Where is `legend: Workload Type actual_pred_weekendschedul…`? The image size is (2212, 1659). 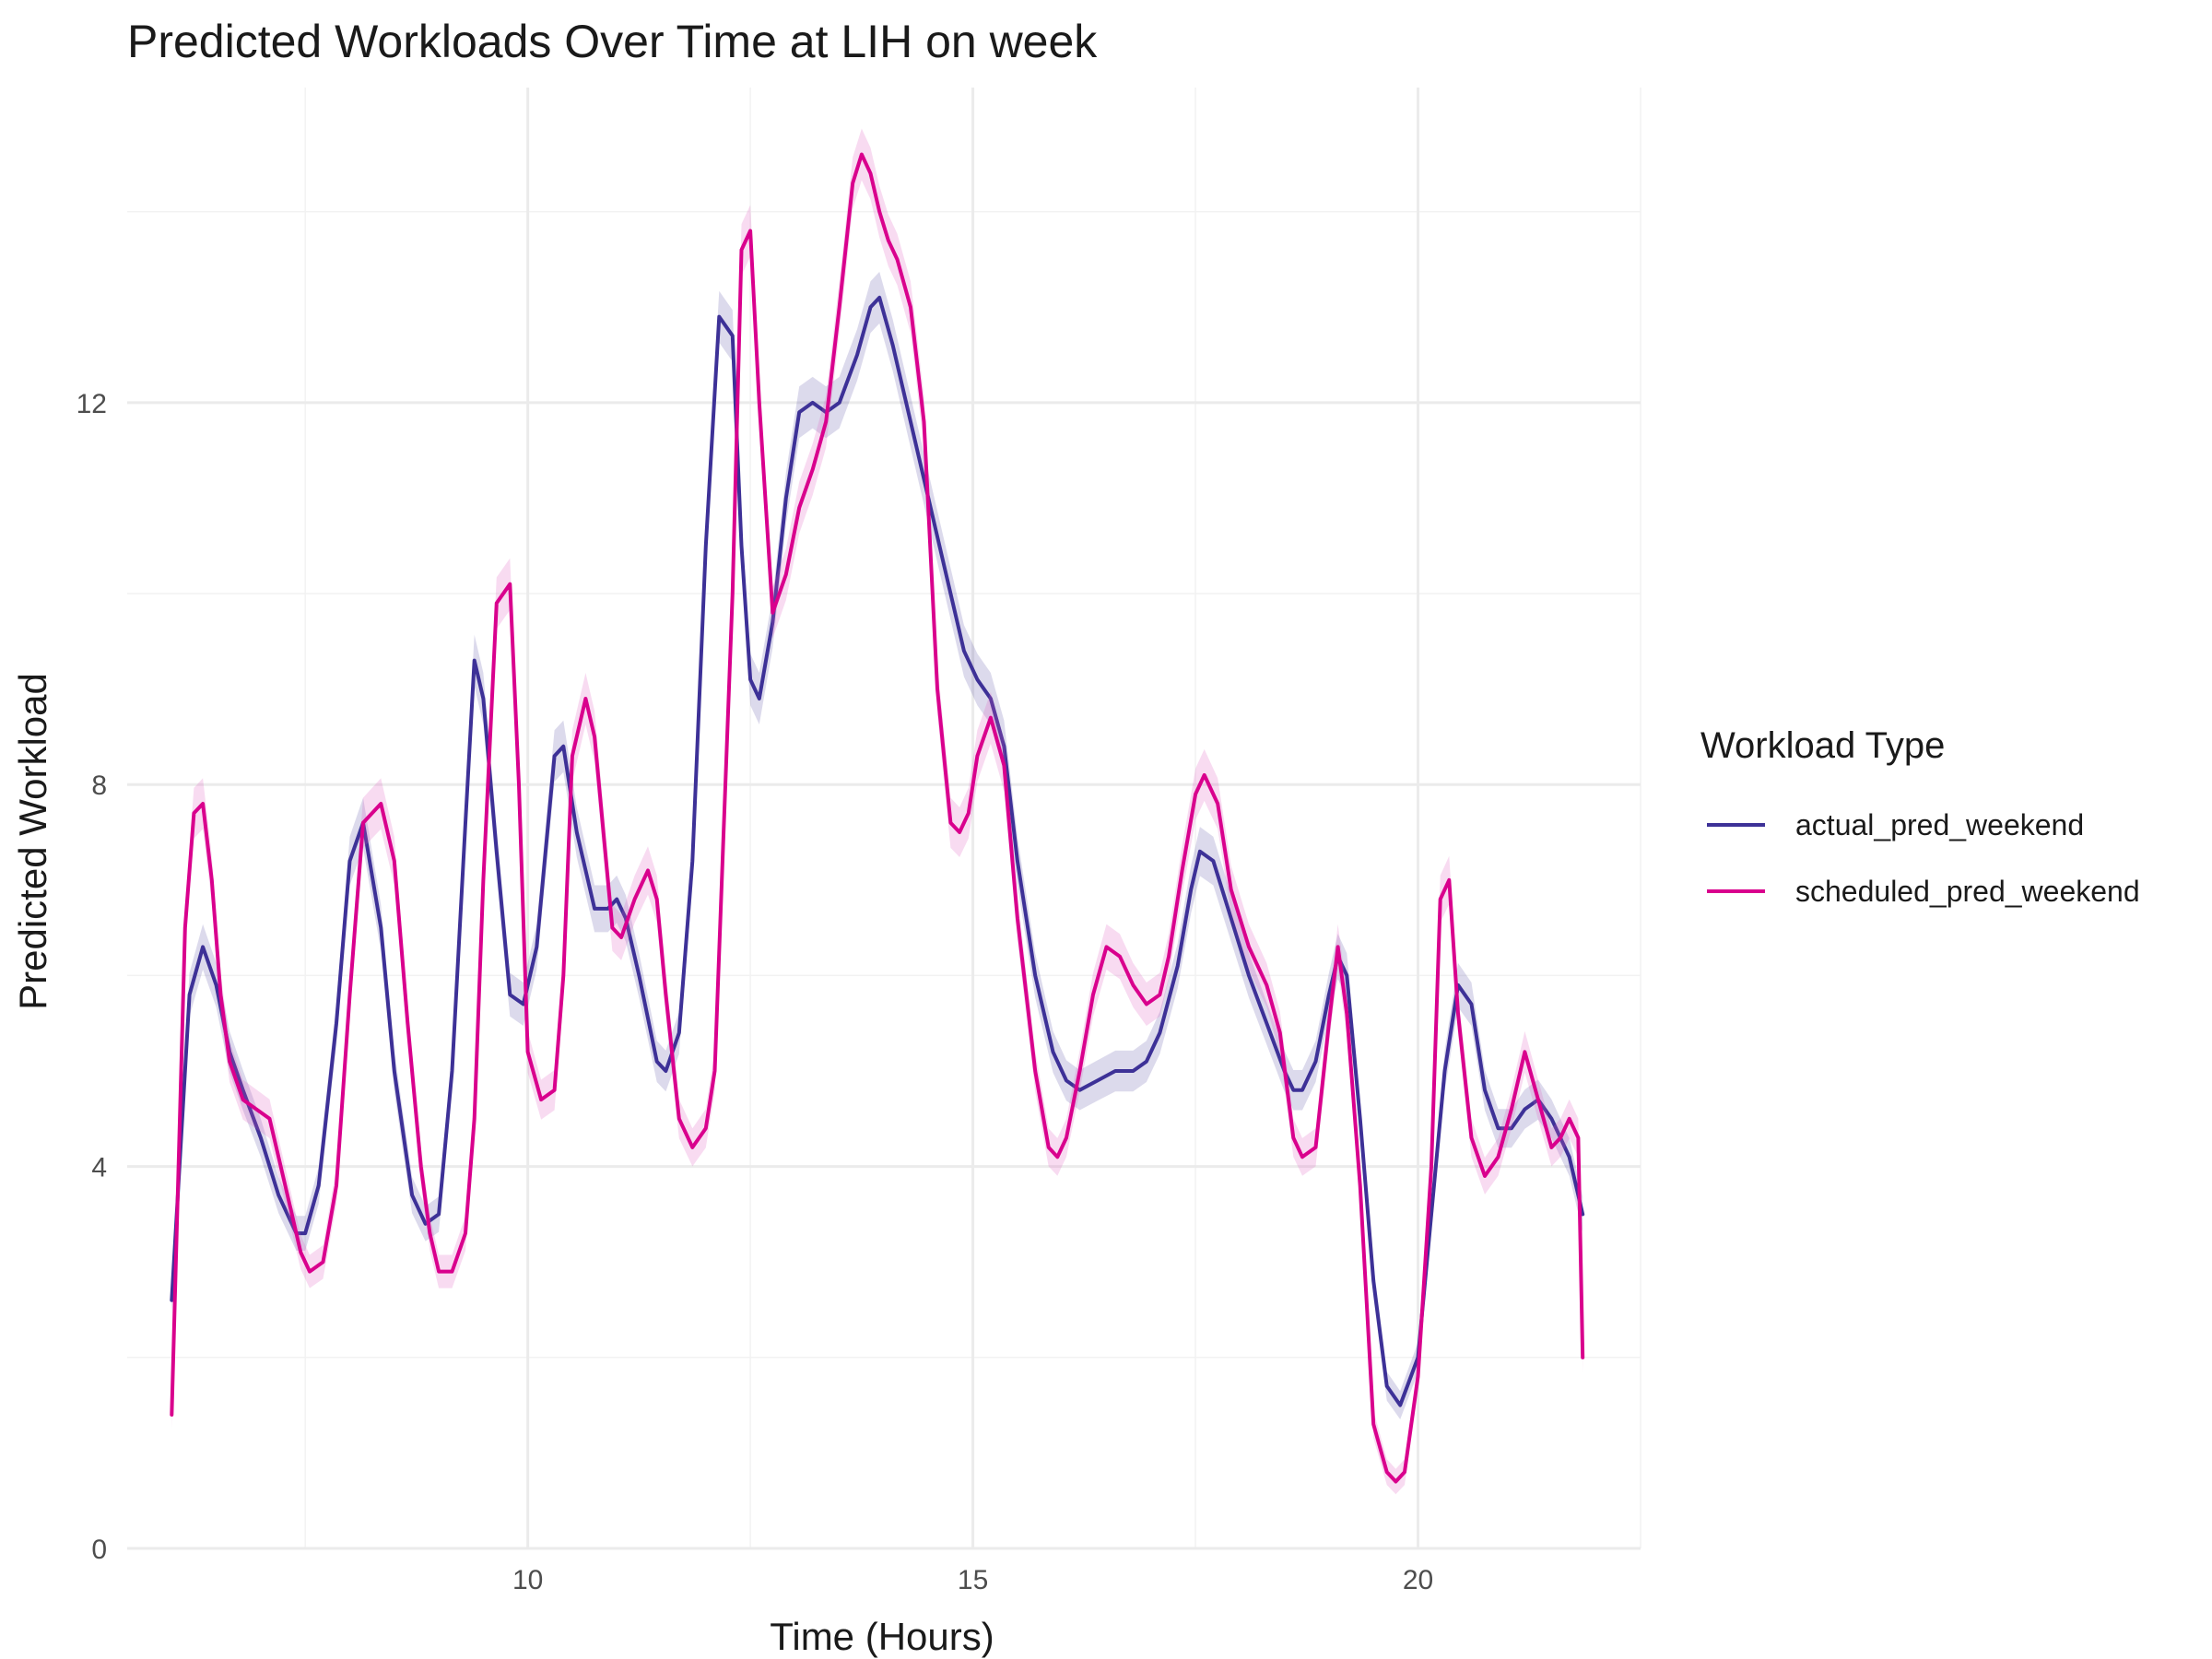 legend: Workload Type actual_pred_weekendschedul… is located at coordinates (1920, 816).